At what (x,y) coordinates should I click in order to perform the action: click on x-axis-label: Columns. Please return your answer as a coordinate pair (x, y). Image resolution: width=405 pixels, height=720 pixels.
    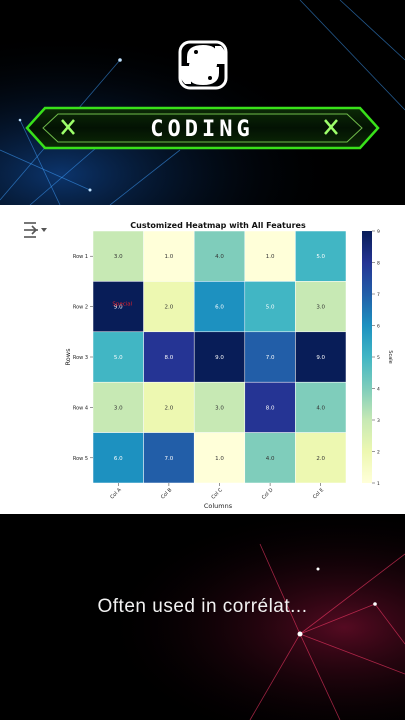
    Looking at the image, I should click on (218, 506).